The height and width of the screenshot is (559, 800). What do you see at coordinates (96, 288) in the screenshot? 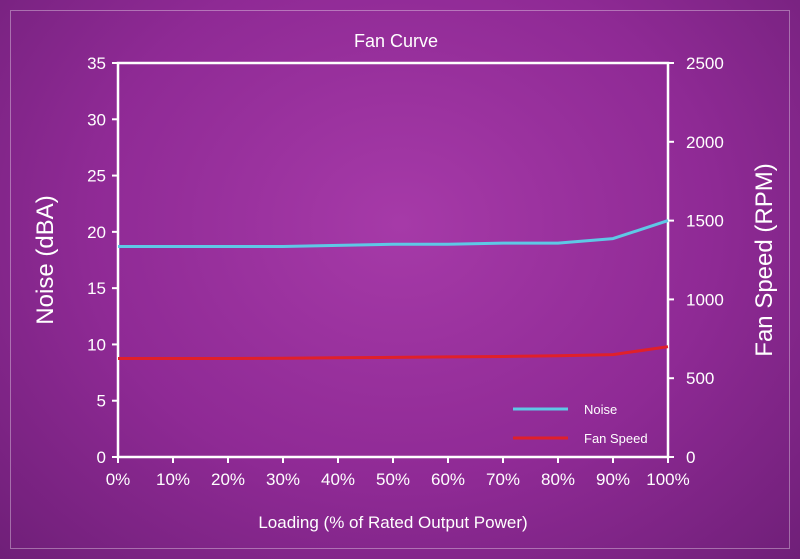
I see `left-tick-label: 15` at bounding box center [96, 288].